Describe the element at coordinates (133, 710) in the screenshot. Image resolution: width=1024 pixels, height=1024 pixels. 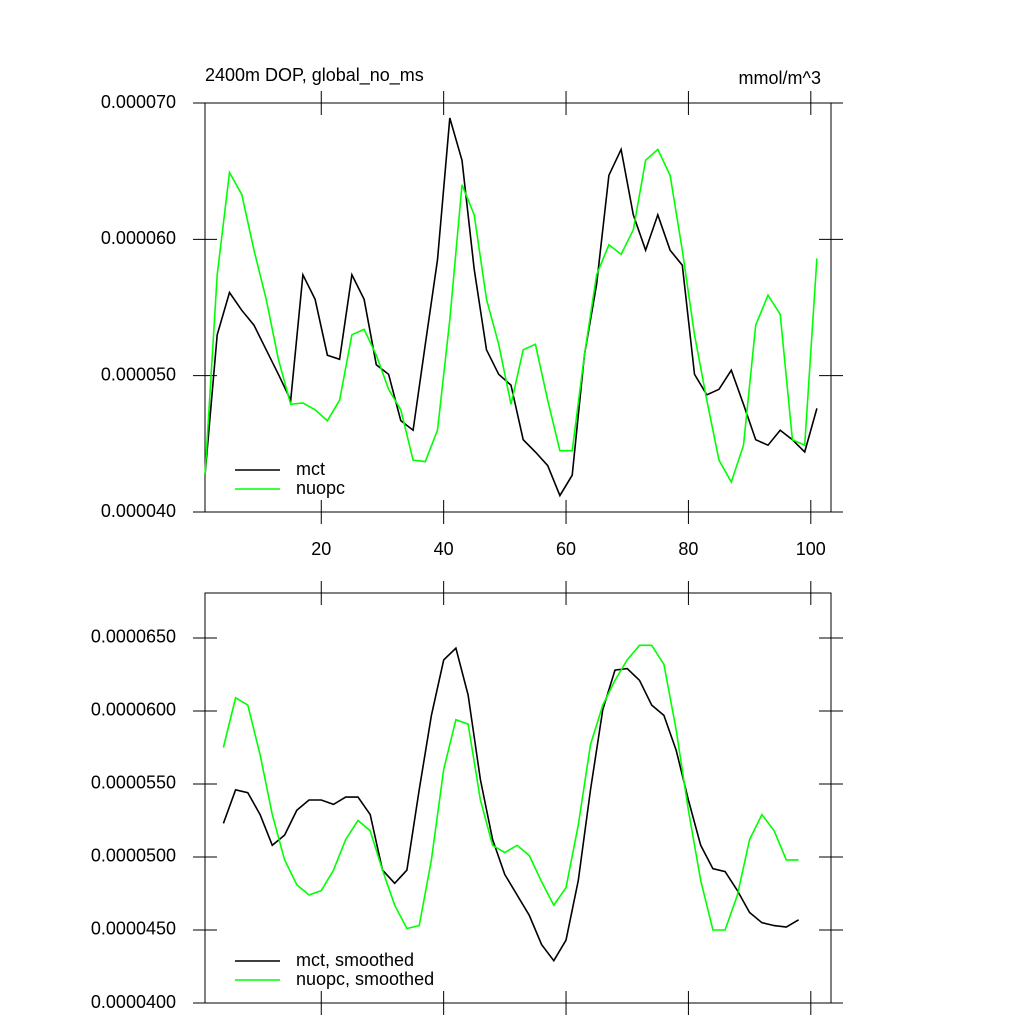
I see `y-tick-label: 0.0000600` at that location.